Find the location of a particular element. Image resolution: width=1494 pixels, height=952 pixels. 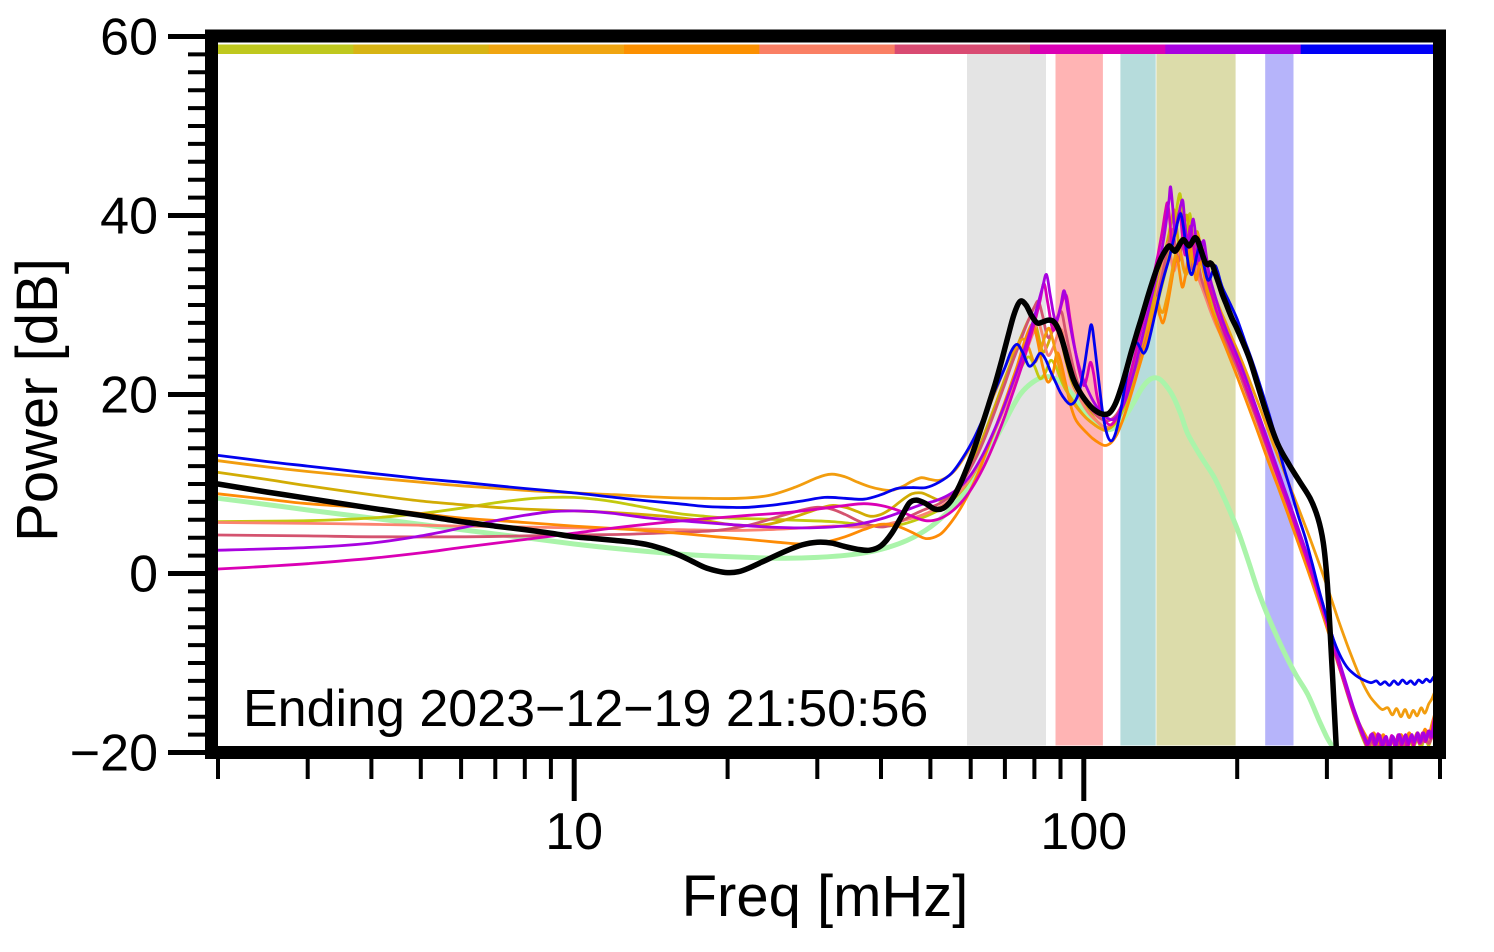

x-tick-label-10: 10 is located at coordinates (574, 832).